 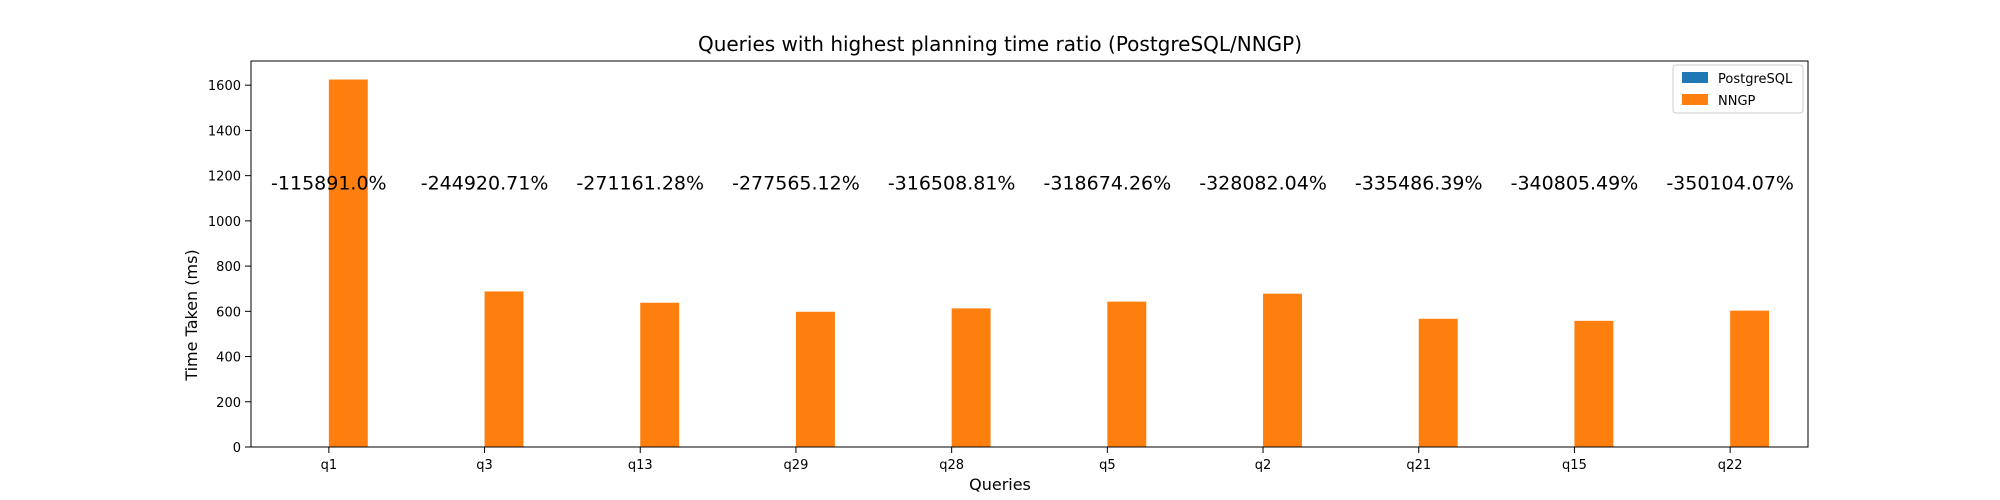 I want to click on y-tick-label-200: 200, so click(x=228, y=403).